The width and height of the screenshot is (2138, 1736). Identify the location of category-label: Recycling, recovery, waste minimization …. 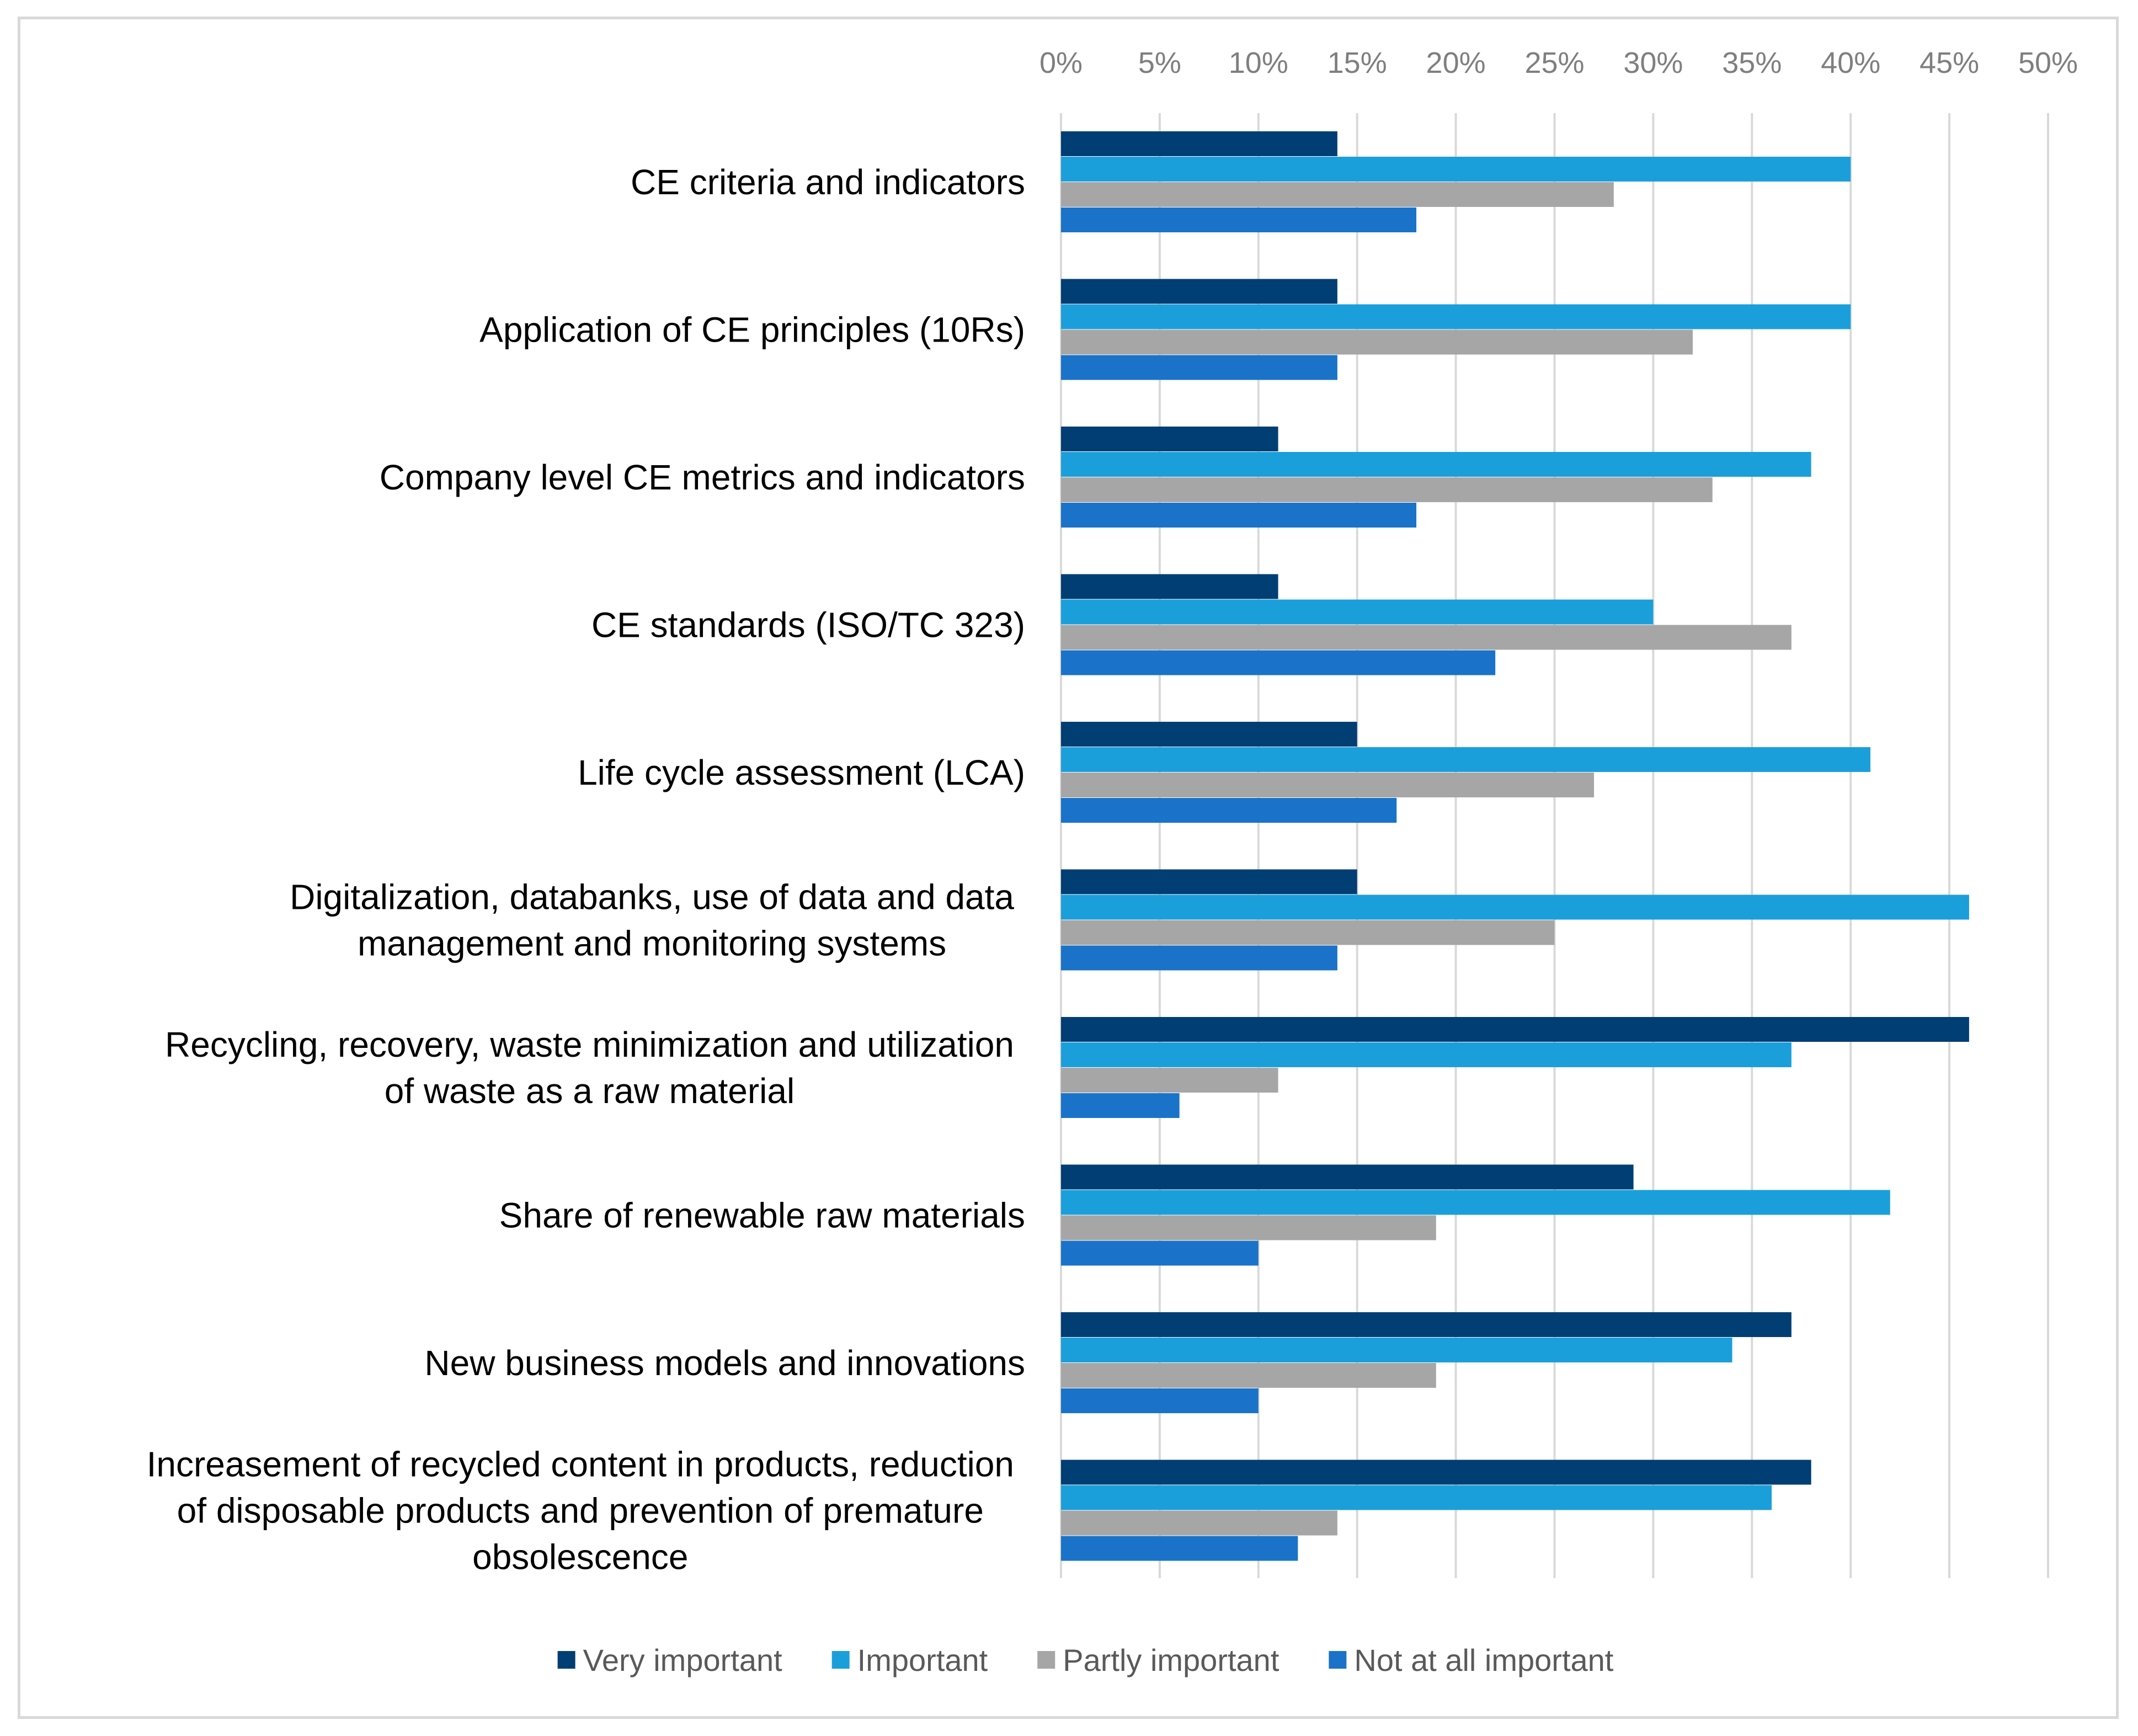
(589, 1068).